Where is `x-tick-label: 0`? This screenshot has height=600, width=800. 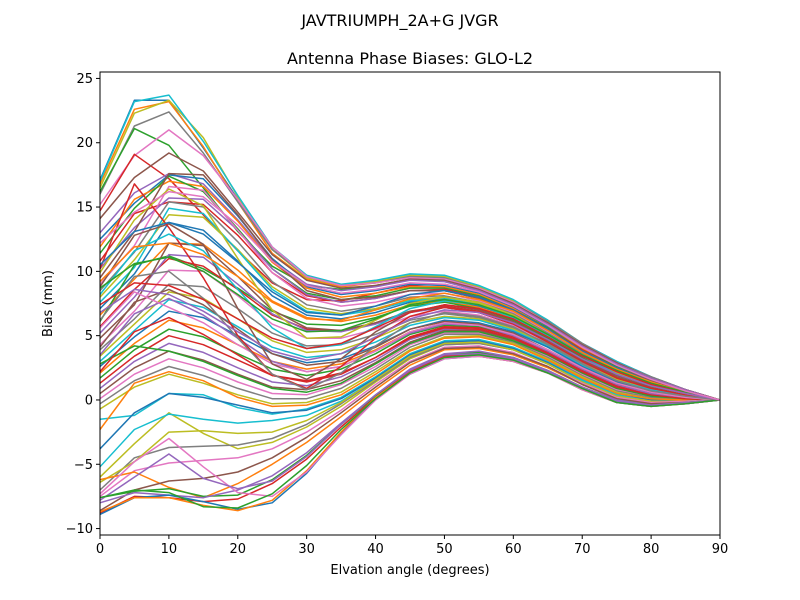 x-tick-label: 0 is located at coordinates (100, 549).